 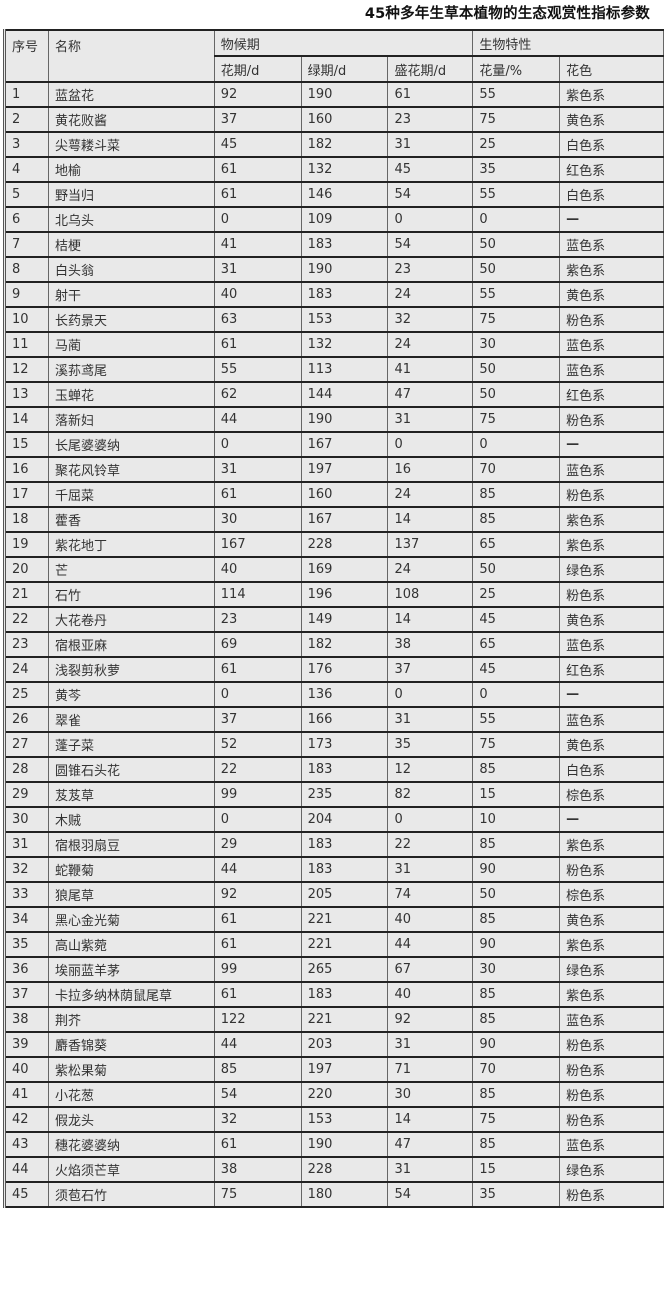 I want to click on cell-peak: 45, so click(x=430, y=169).